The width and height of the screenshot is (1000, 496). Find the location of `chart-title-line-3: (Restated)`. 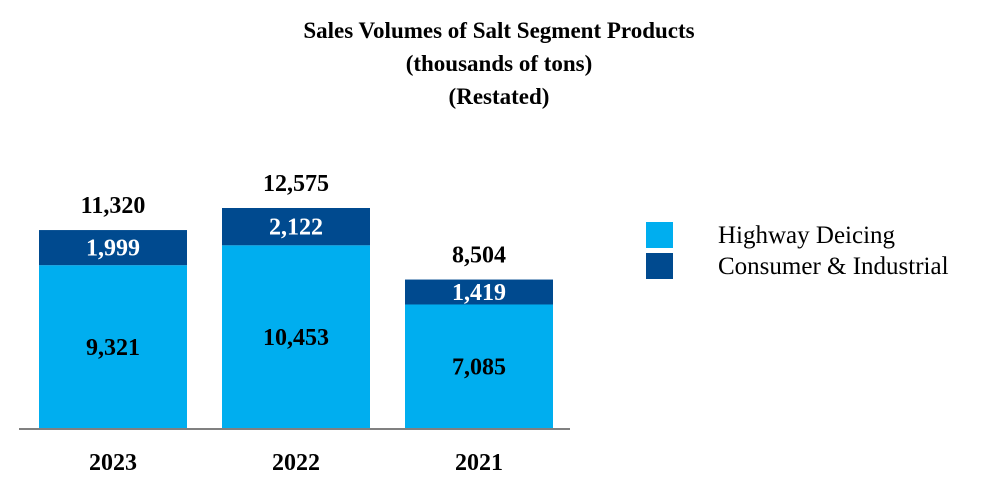

chart-title-line-3: (Restated) is located at coordinates (499, 96).